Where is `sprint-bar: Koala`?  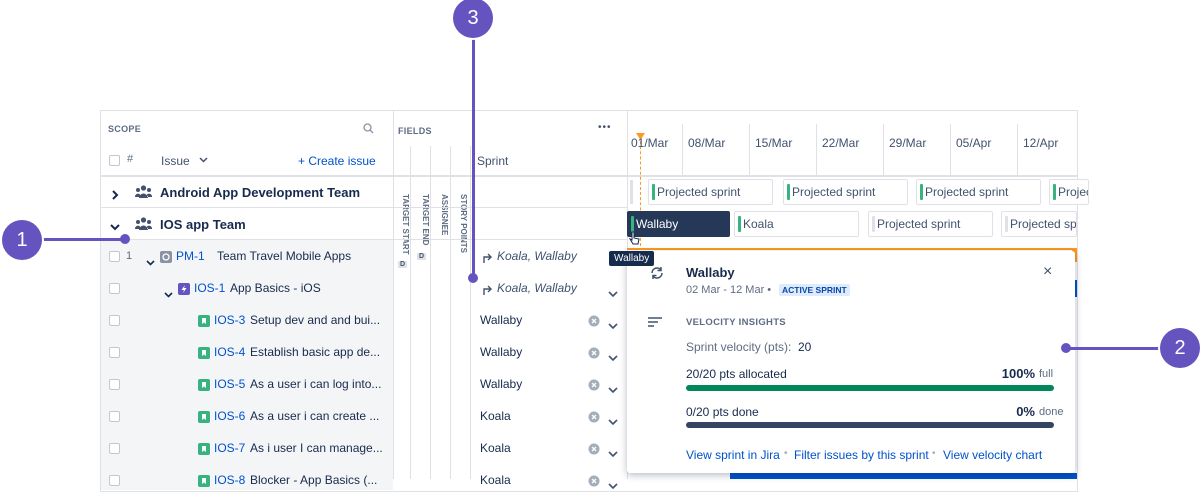 sprint-bar: Koala is located at coordinates (796, 224).